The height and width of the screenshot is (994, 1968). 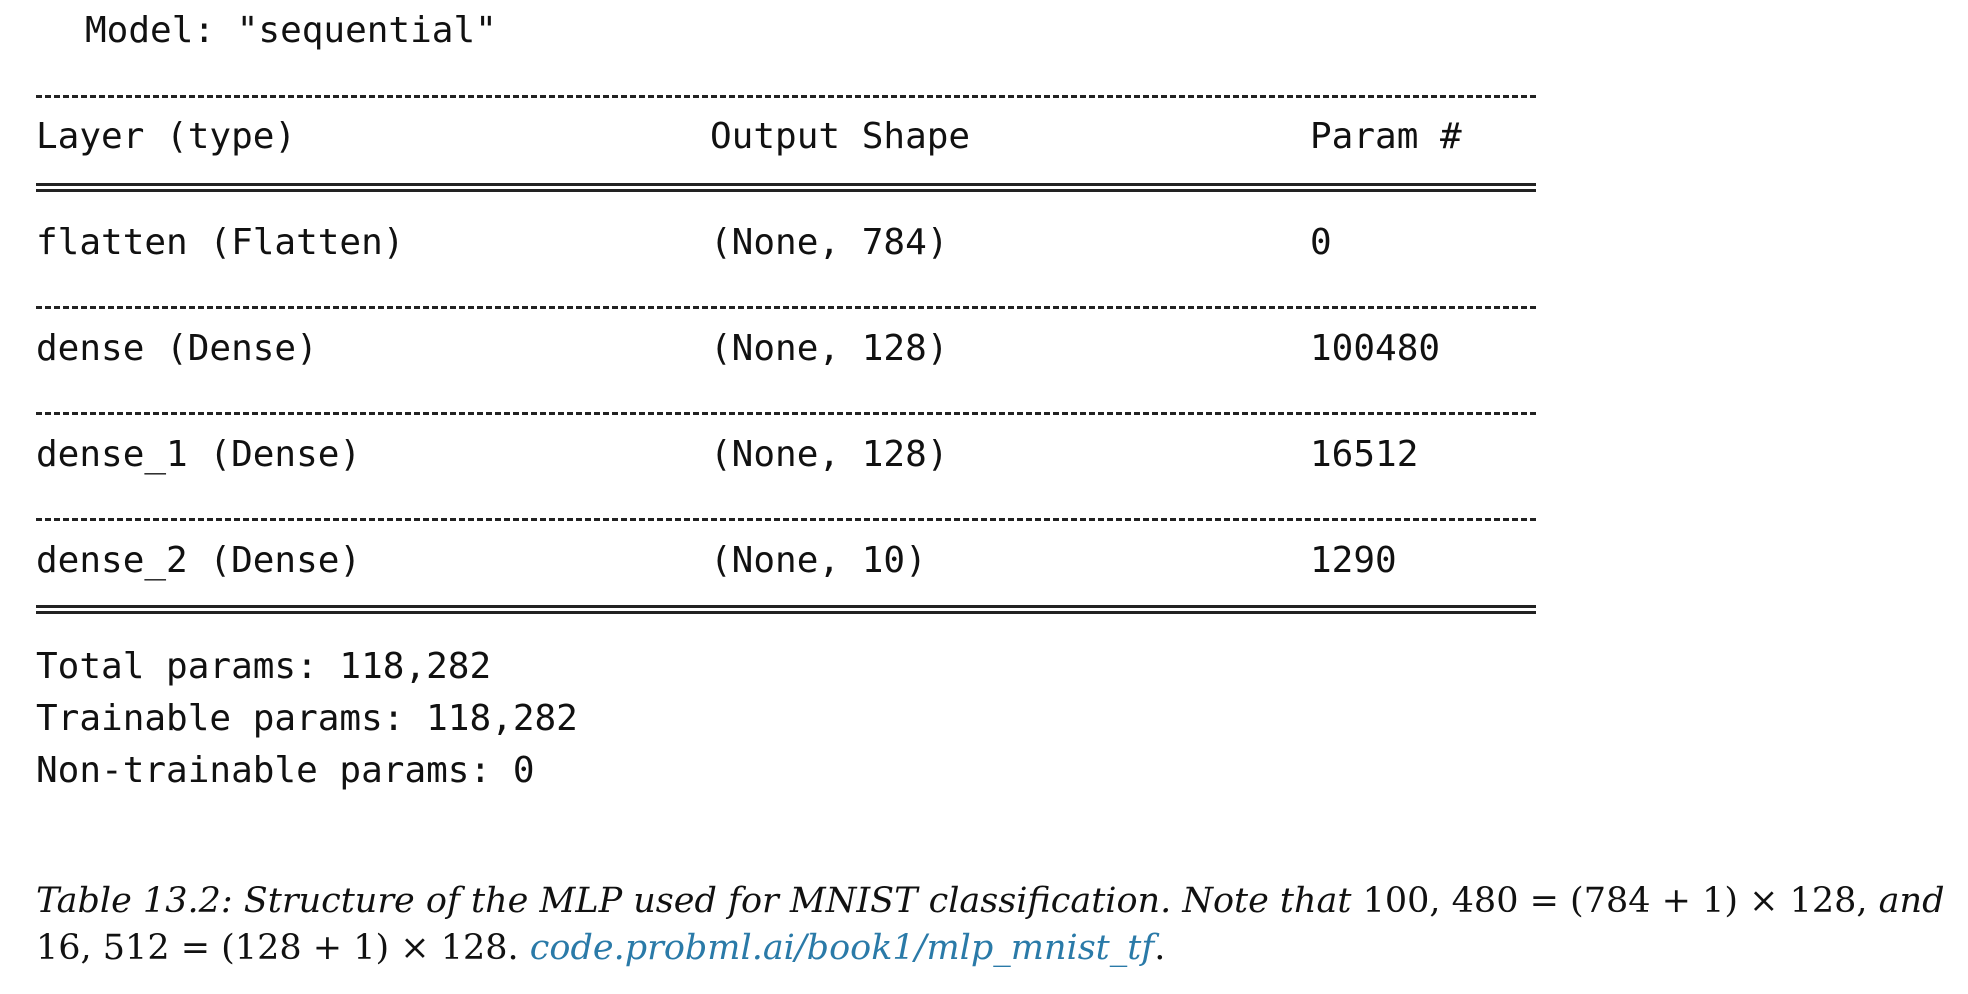 What do you see at coordinates (199, 560) in the screenshot?
I see `row-layer: dense_2 (Dense)` at bounding box center [199, 560].